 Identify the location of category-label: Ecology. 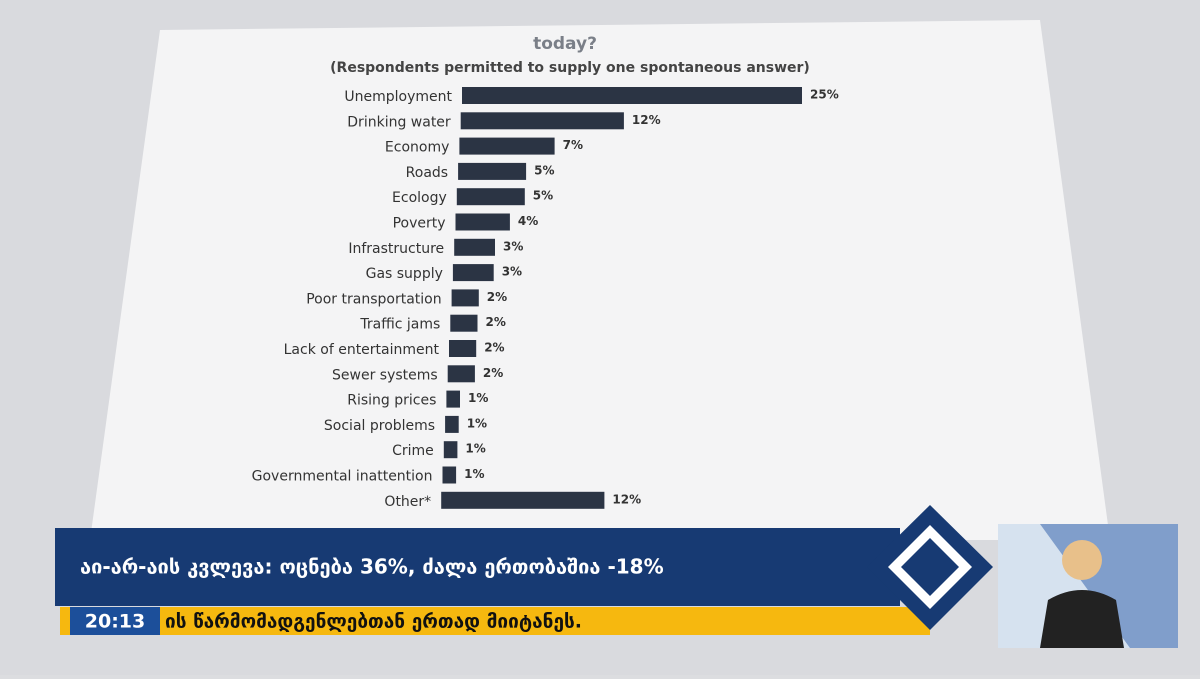
(419, 198).